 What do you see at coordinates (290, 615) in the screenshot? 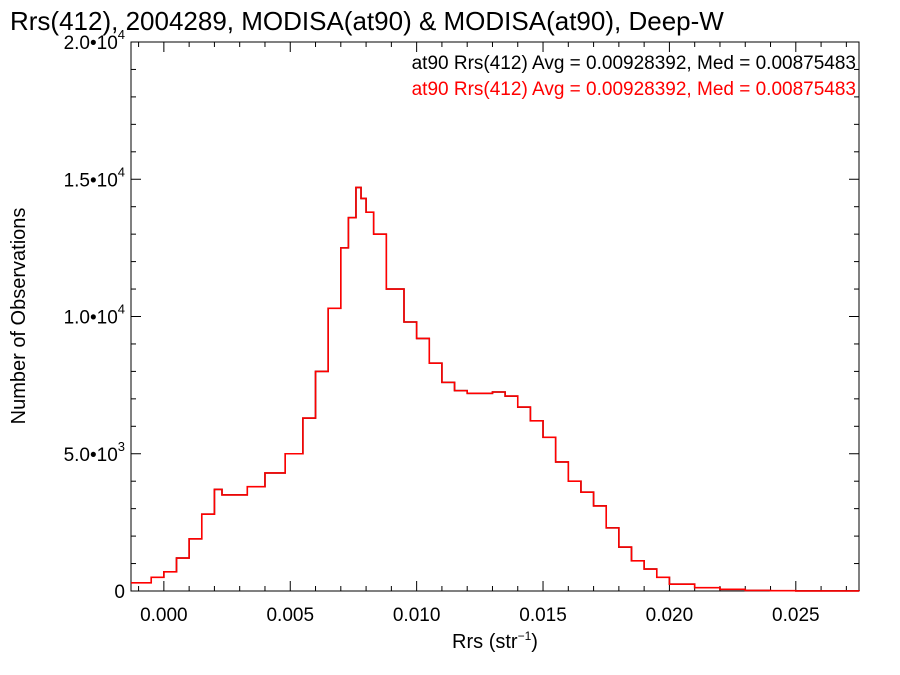
I see `x-tick-label: 0.005` at bounding box center [290, 615].